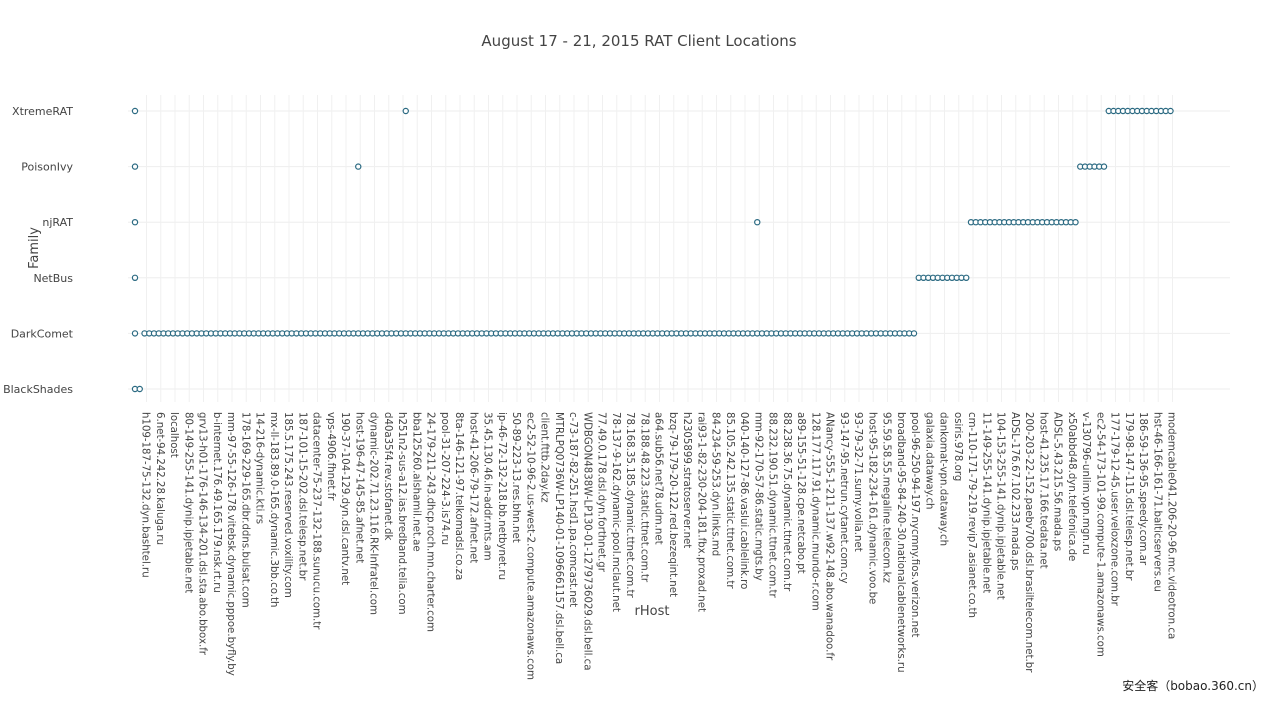 This screenshot has height=704, width=1278. What do you see at coordinates (886, 497) in the screenshot?
I see `x-tick-label: 95.59.58.55.megaline.telecom.kz` at bounding box center [886, 497].